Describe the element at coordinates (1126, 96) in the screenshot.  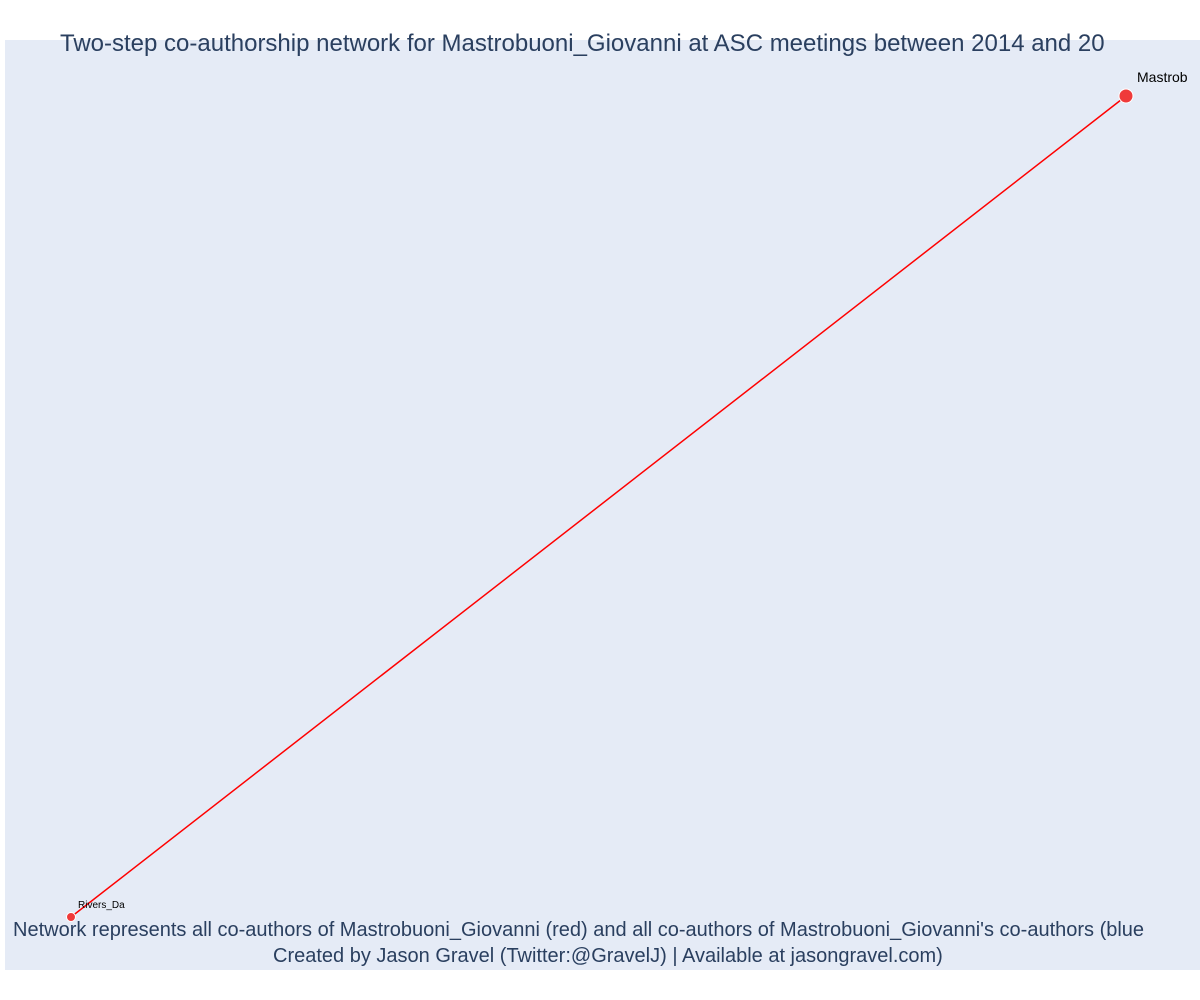
I see `node-mastrobuoni` at that location.